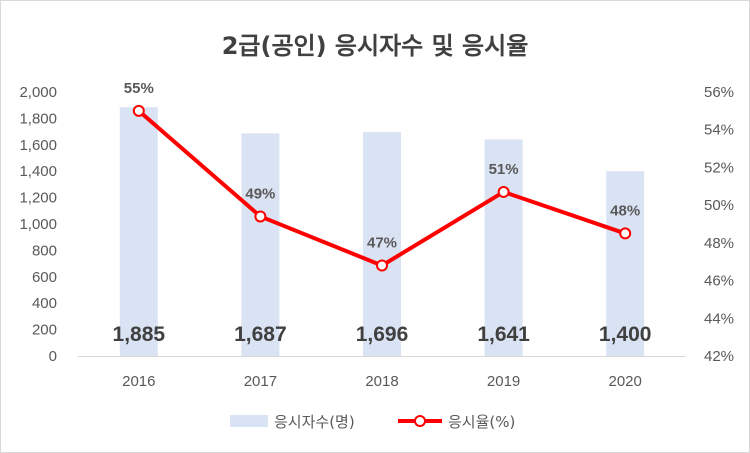 The image size is (750, 453). What do you see at coordinates (503, 191) in the screenshot?
I see `rate-point-2019` at bounding box center [503, 191].